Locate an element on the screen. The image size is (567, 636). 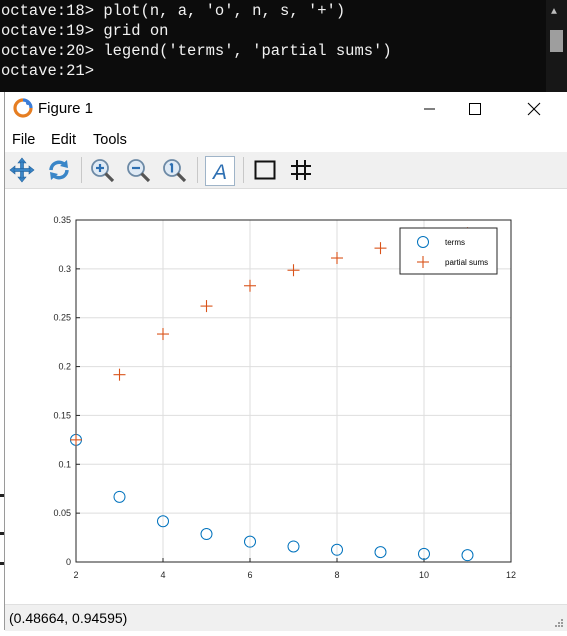
resize-grip-icon is located at coordinates (559, 623).